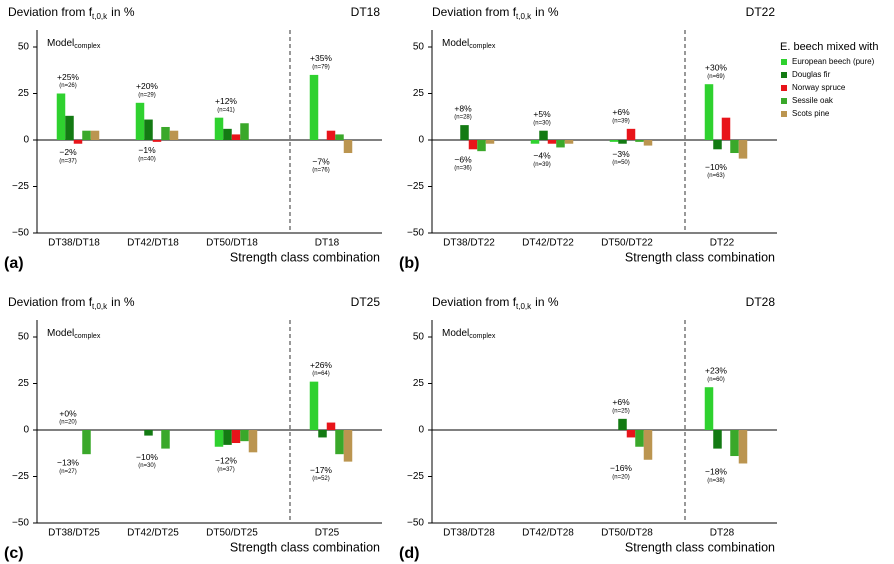 Image resolution: width=894 pixels, height=564 pixels. What do you see at coordinates (68, 472) in the screenshot?
I see `annotation-n: (n=27)` at bounding box center [68, 472].